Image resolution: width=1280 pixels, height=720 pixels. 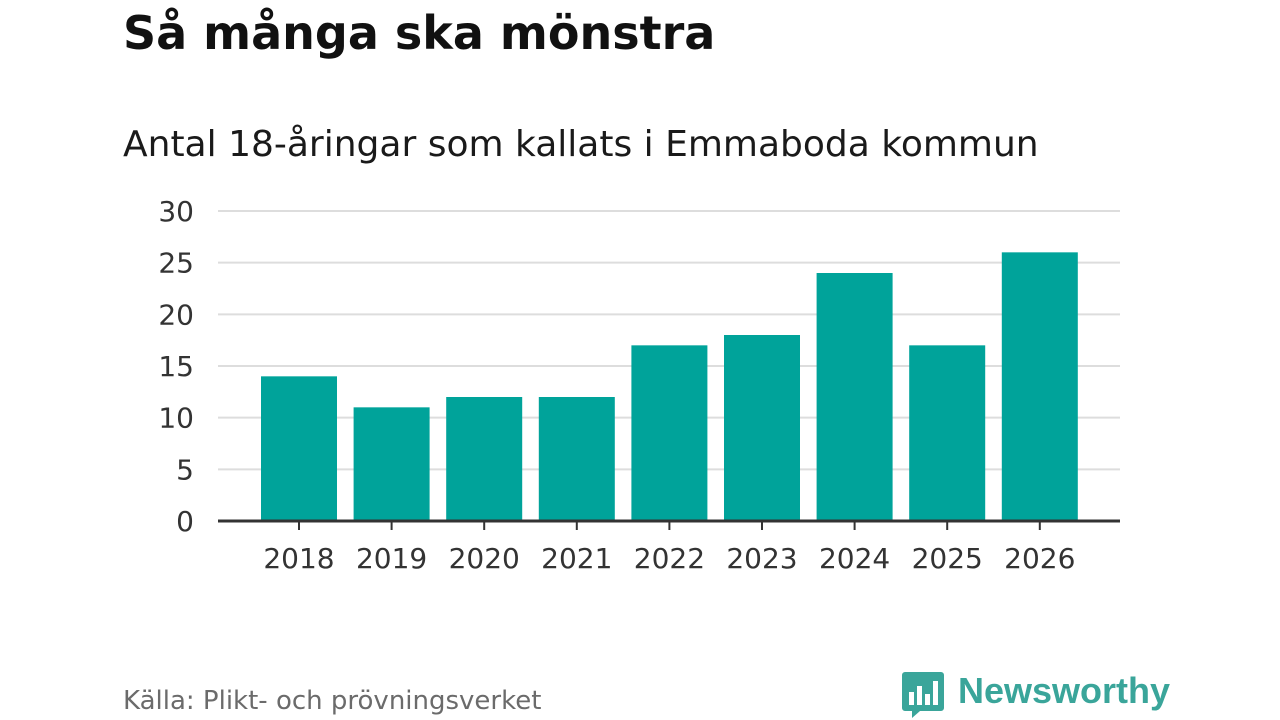 I want to click on bar-2022, so click(x=669, y=433).